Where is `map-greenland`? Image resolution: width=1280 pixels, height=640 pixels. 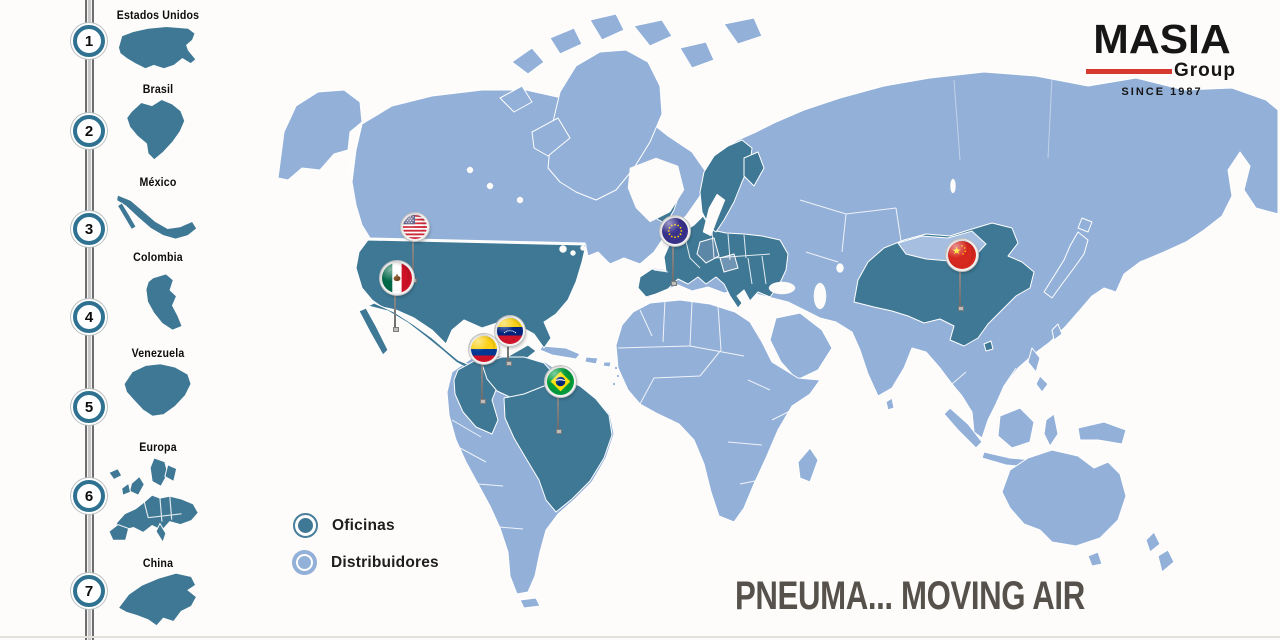 map-greenland is located at coordinates (605, 125).